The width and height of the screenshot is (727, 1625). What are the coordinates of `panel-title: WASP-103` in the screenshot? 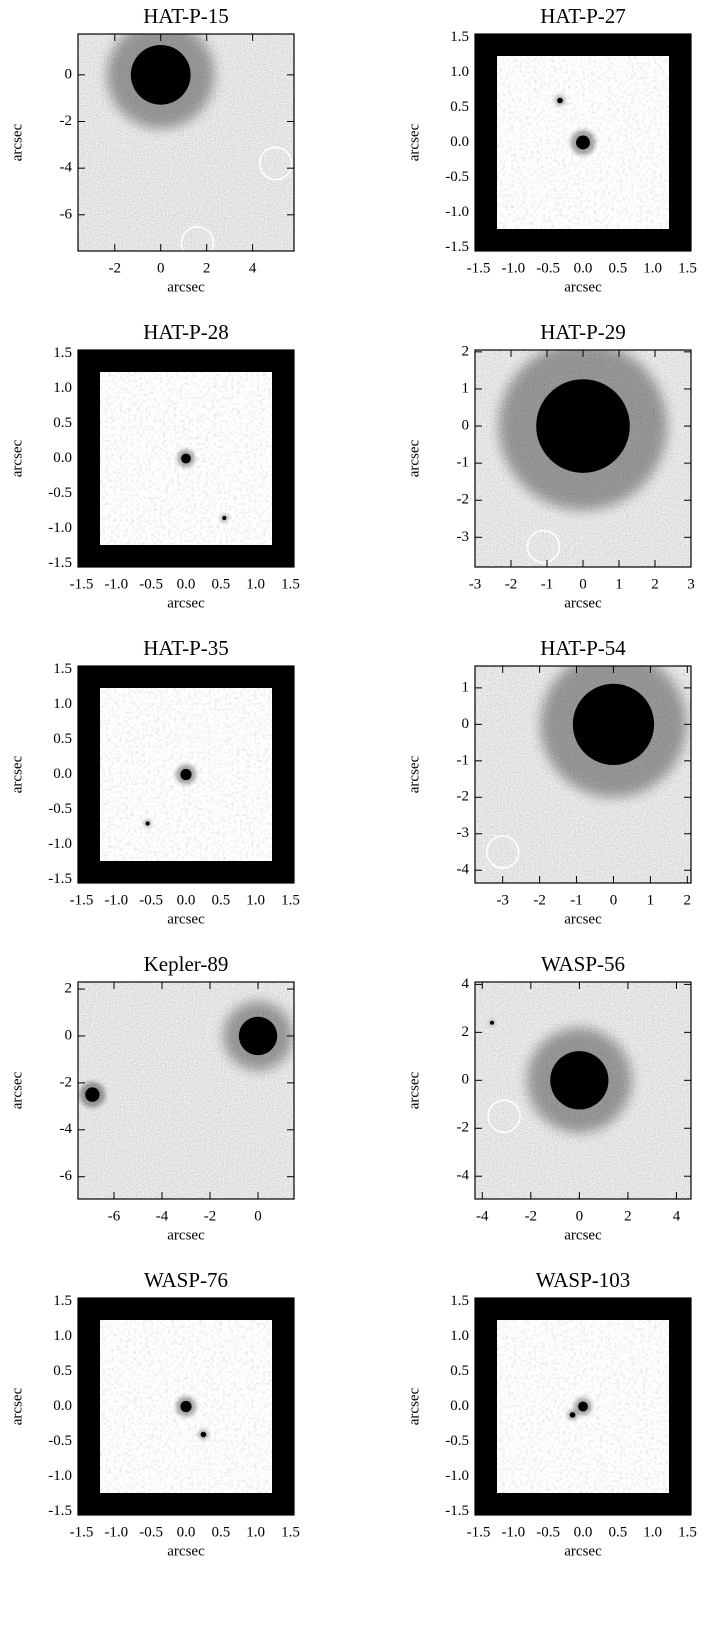 It's located at (583, 1280).